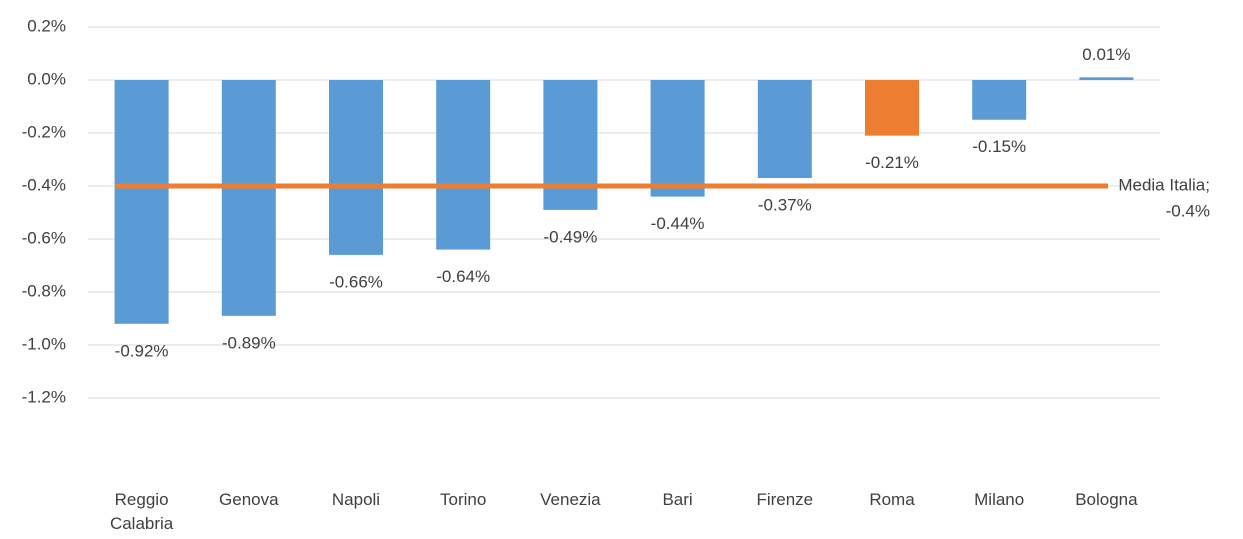  What do you see at coordinates (463, 276) in the screenshot?
I see `data-label: -0.64%` at bounding box center [463, 276].